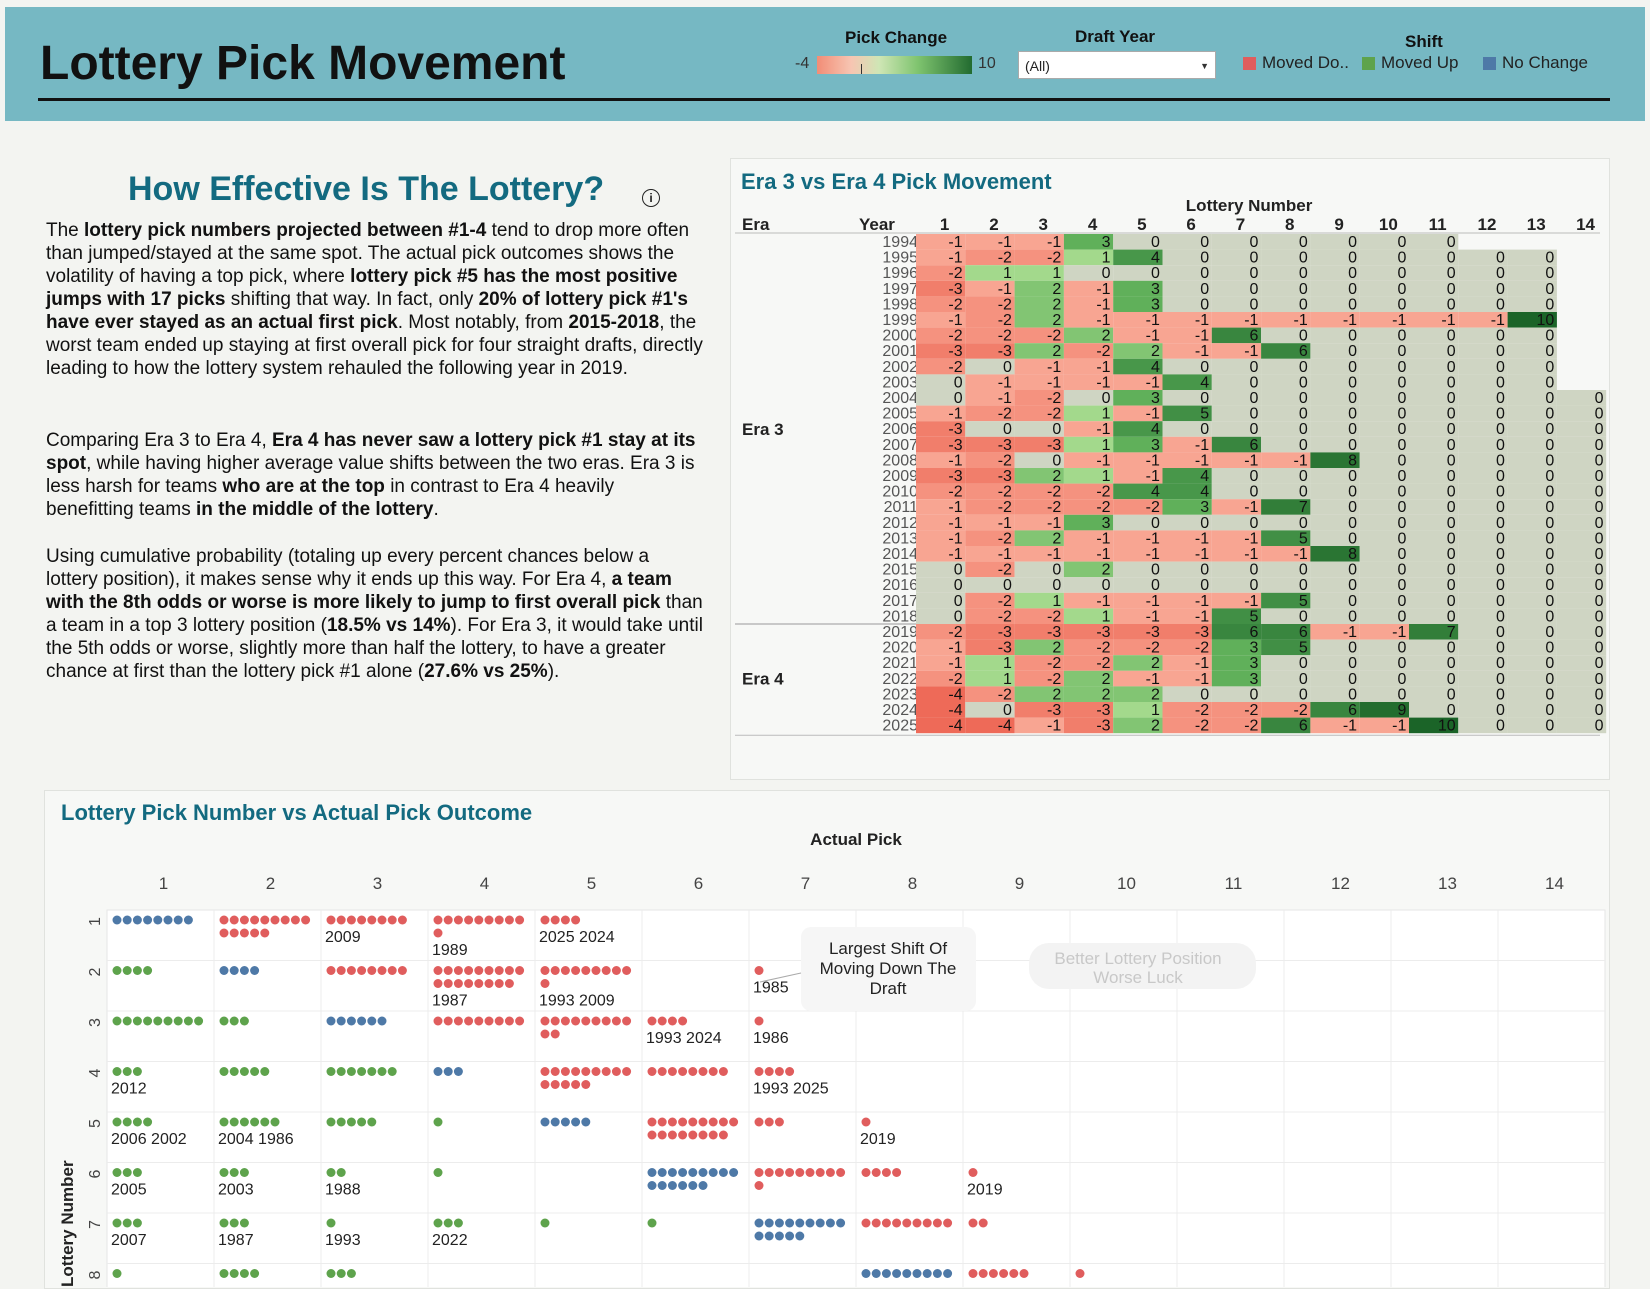 Image resolution: width=1650 pixels, height=1289 pixels. What do you see at coordinates (1141, 224) in the screenshot?
I see `heatmap-column-label: 5` at bounding box center [1141, 224].